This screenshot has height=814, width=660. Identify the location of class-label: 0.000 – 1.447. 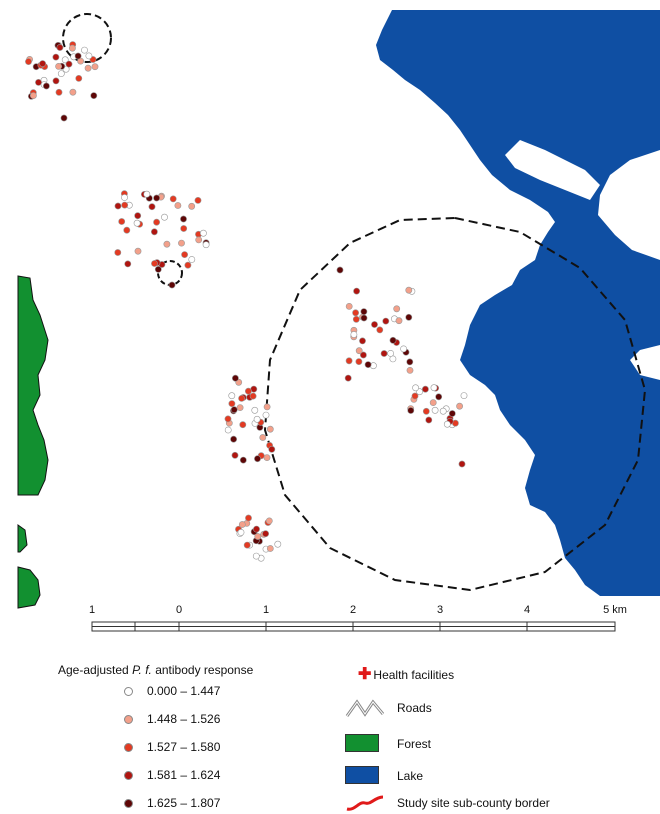
(184, 691).